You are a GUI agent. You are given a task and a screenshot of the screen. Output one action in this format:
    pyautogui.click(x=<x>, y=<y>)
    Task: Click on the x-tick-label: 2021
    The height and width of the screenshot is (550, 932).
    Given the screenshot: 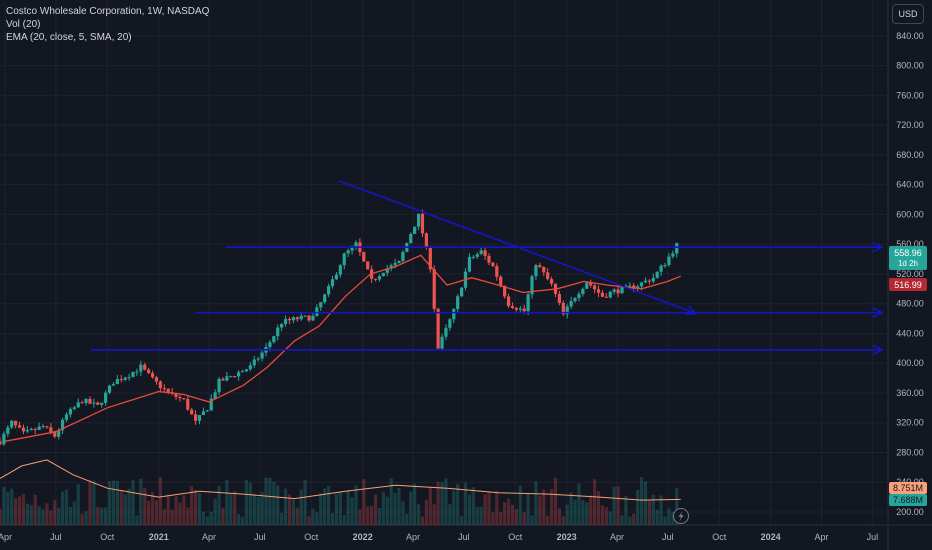 What is the action you would take?
    pyautogui.click(x=159, y=537)
    